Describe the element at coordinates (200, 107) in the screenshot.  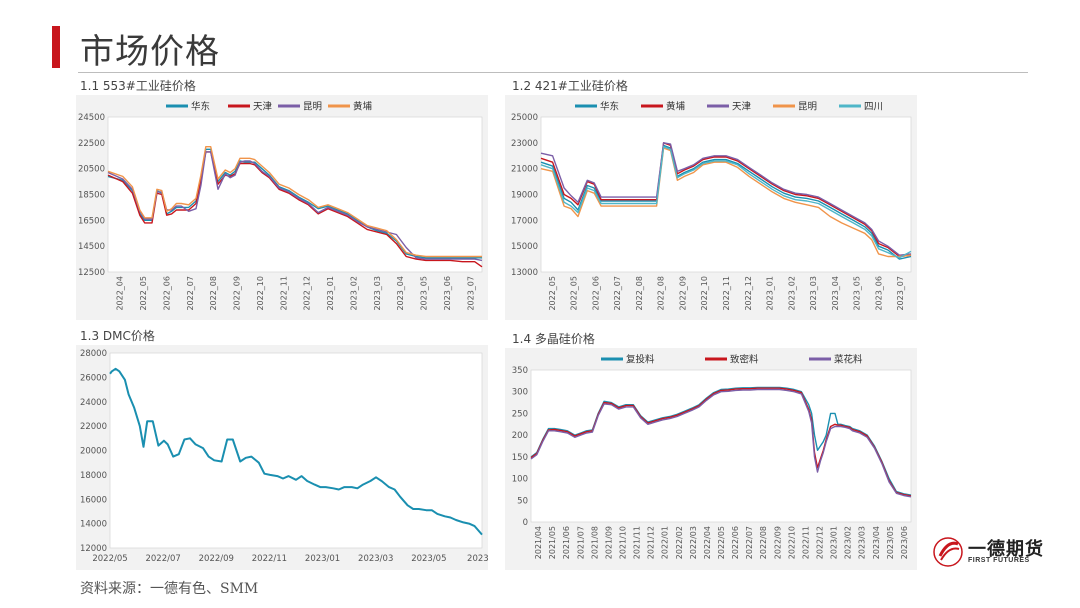
I see `legend-label: 华东` at that location.